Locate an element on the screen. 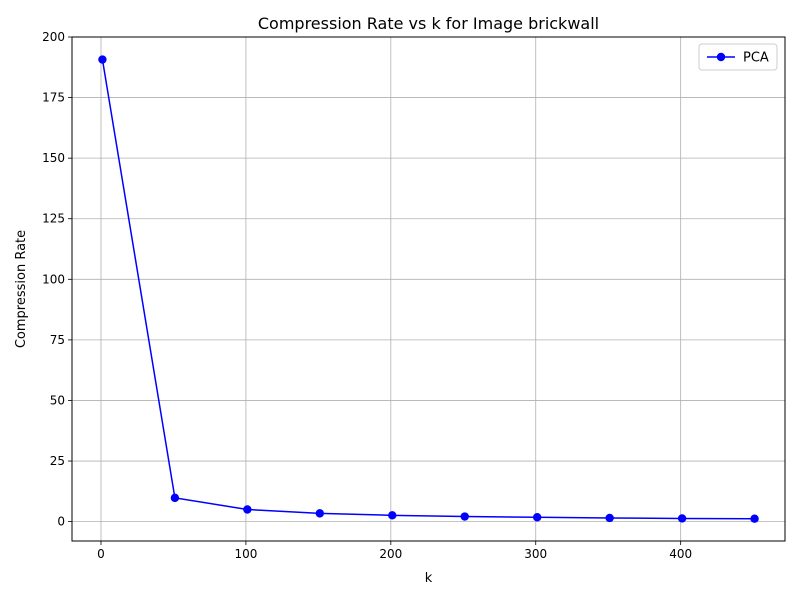 The image size is (800, 600). x-tick-label: 400 is located at coordinates (680, 554).